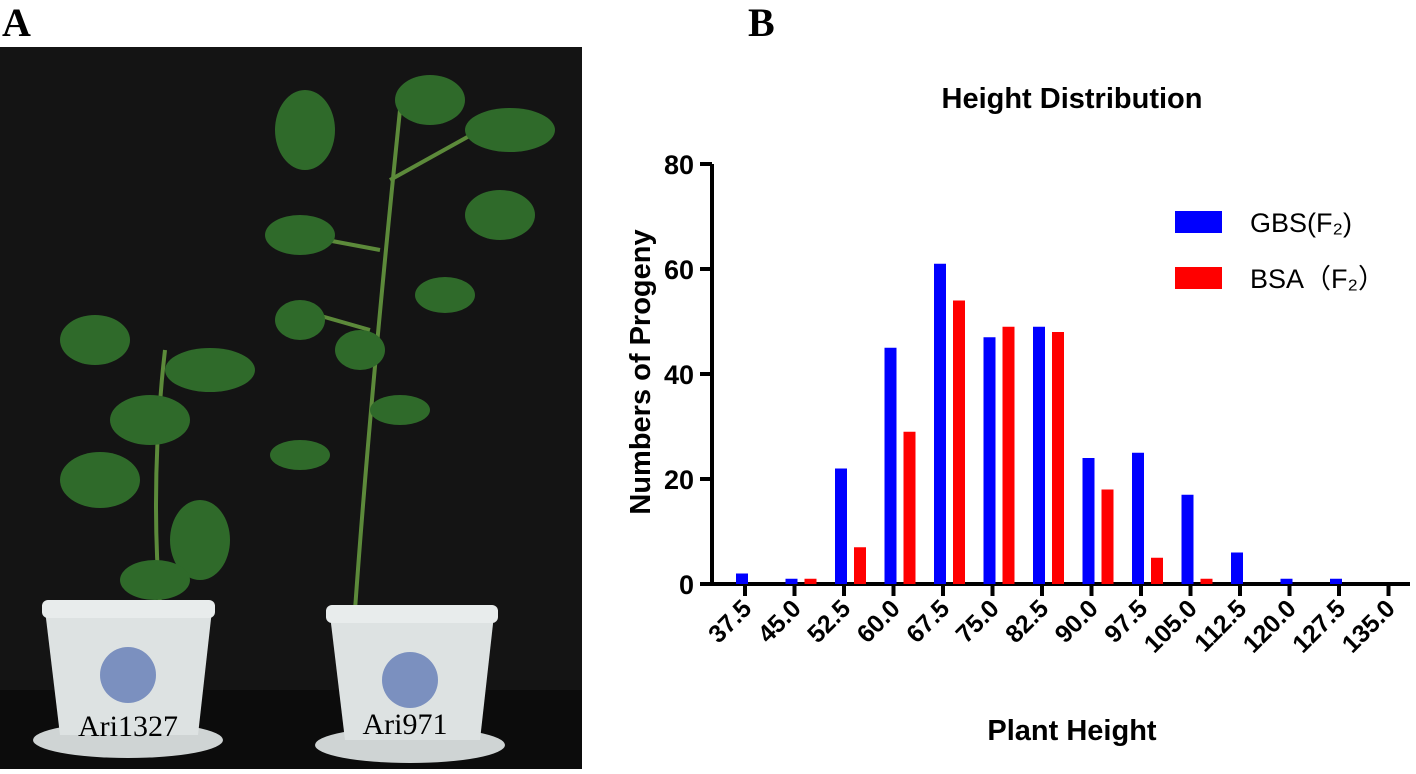  What do you see at coordinates (679, 165) in the screenshot?
I see `y-tick-label: 80` at bounding box center [679, 165].